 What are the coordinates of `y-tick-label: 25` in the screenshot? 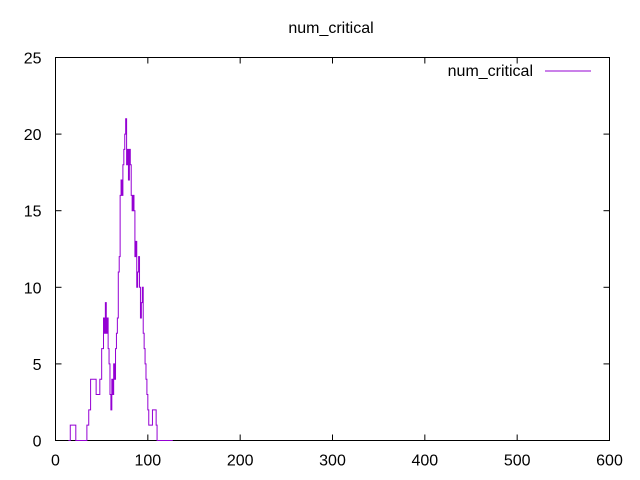 It's located at (33, 59).